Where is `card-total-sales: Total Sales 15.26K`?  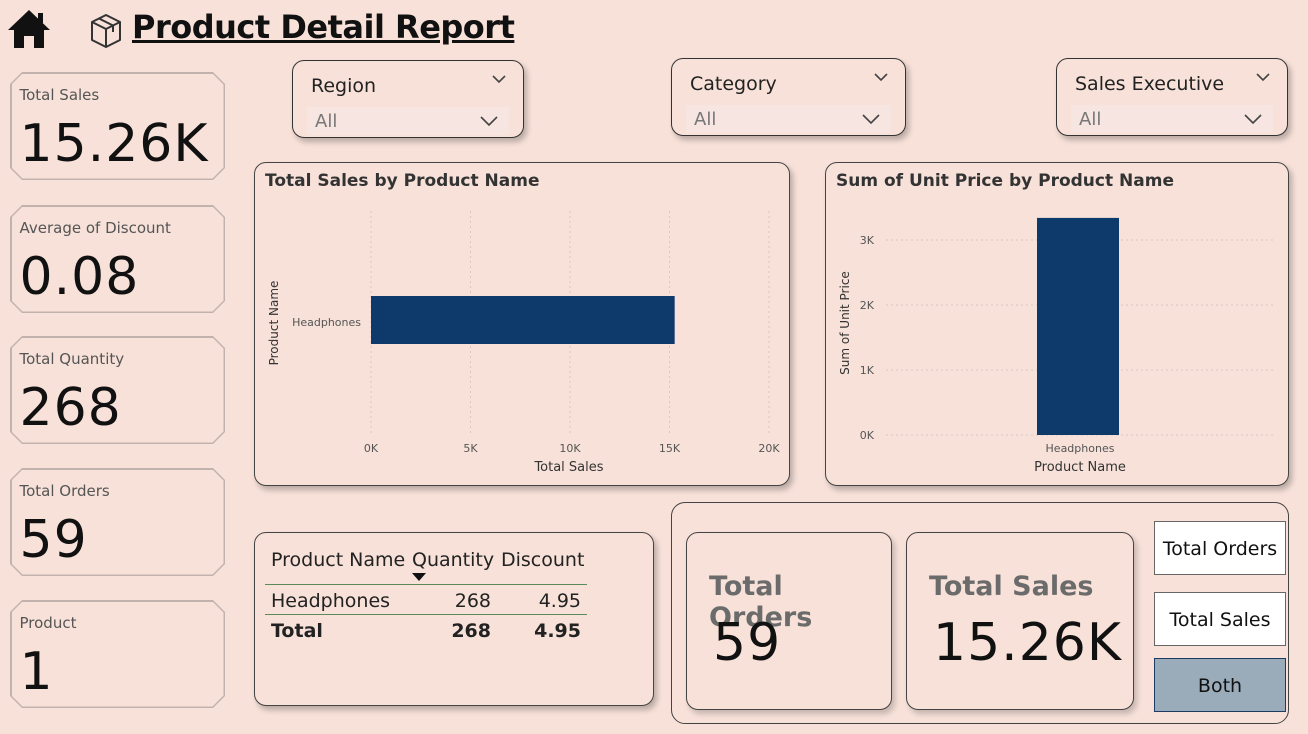 card-total-sales: Total Sales 15.26K is located at coordinates (1020, 621).